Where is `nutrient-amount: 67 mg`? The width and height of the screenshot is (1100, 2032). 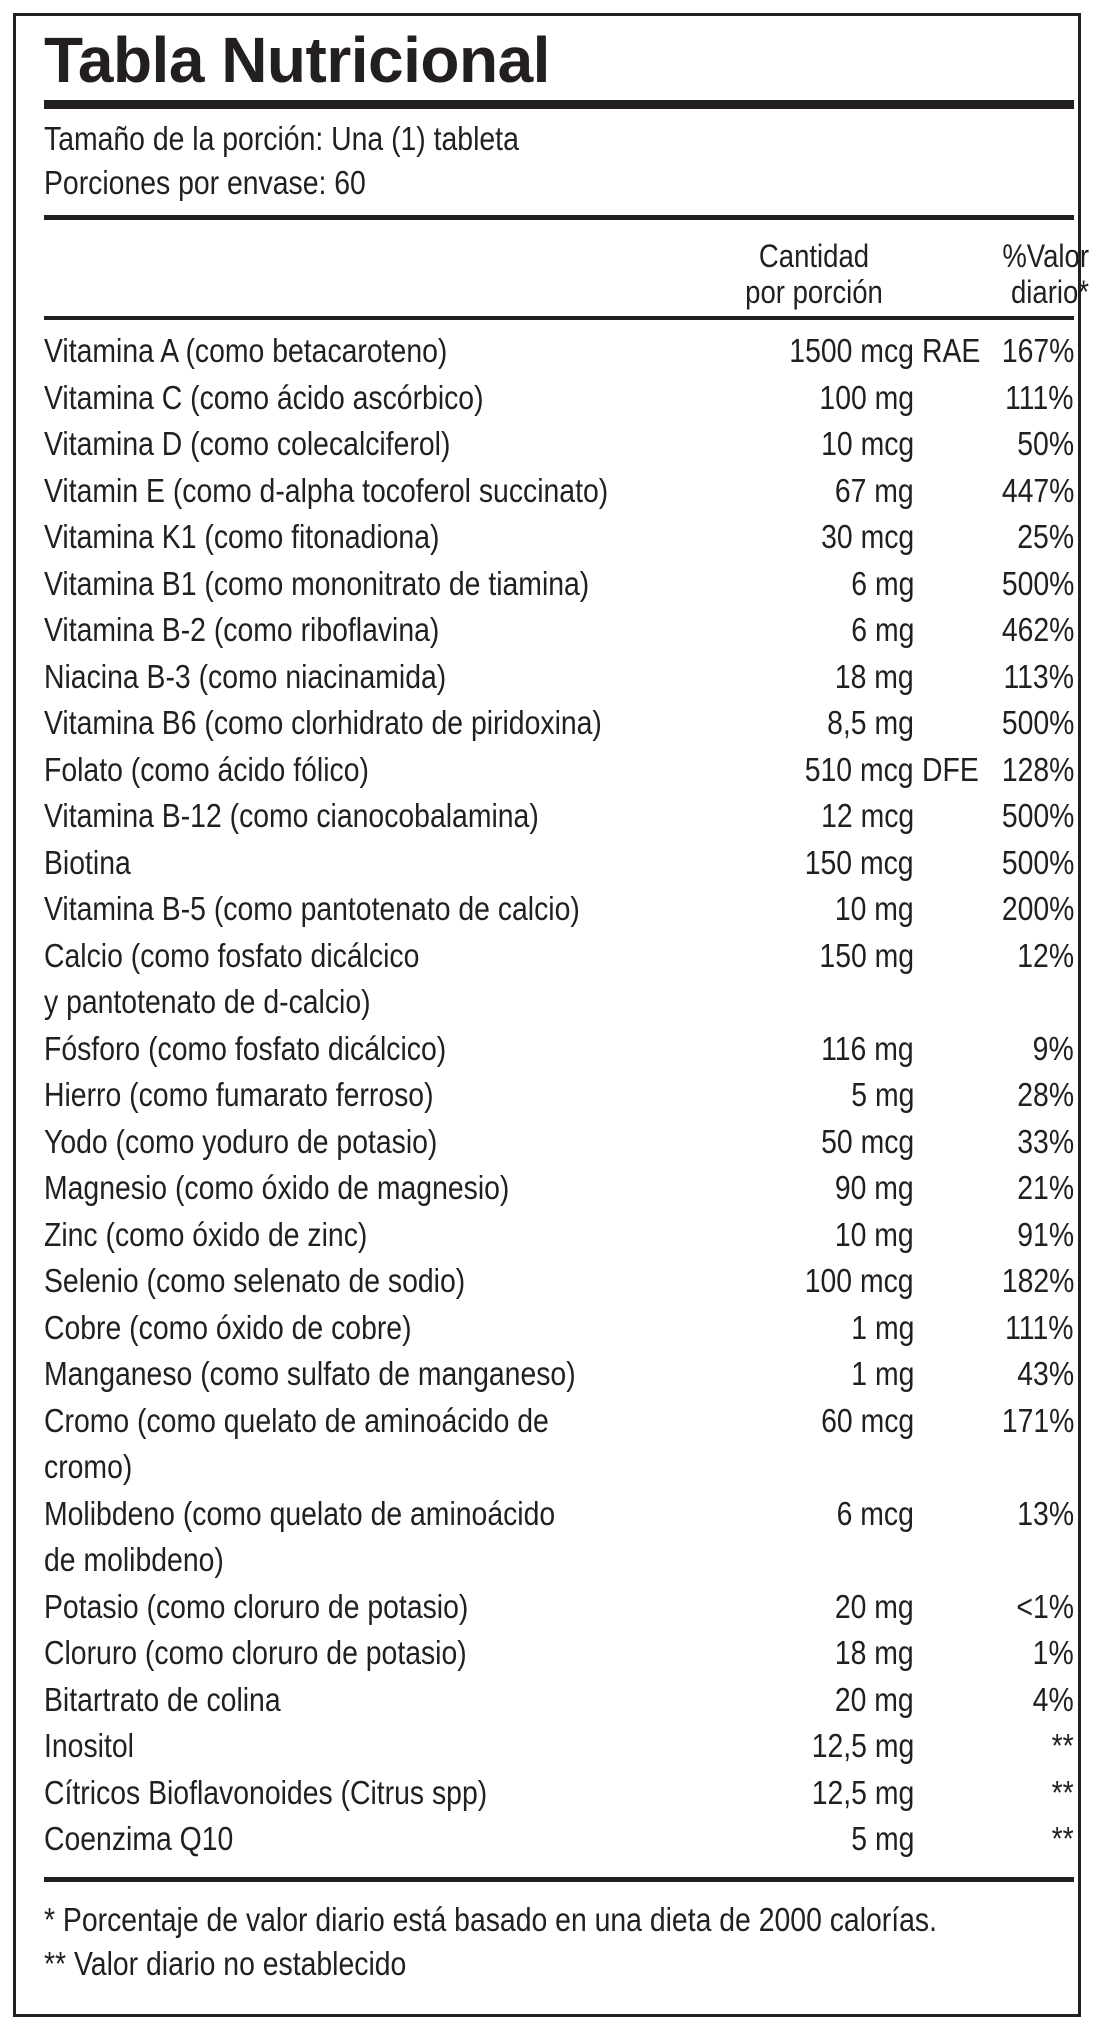
nutrient-amount: 67 mg is located at coordinates (874, 490).